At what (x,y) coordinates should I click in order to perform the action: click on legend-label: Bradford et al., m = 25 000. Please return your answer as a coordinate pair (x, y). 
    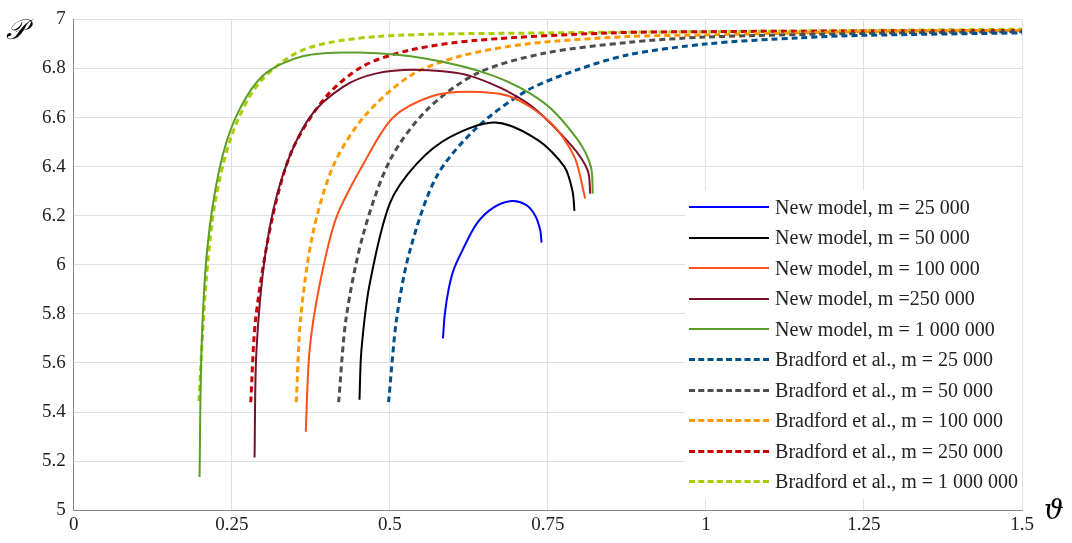
    Looking at the image, I should click on (884, 360).